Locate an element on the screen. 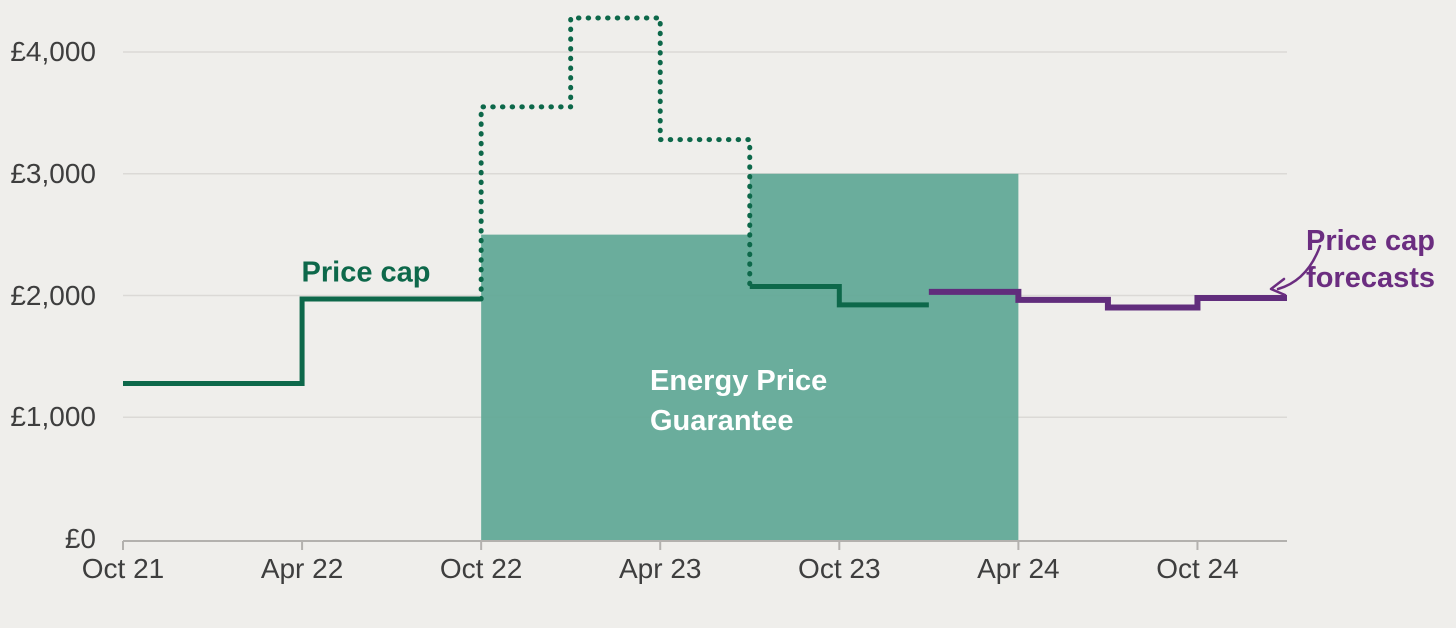 The image size is (1456, 628). price-cap-forecasts-label-line1: Price cap is located at coordinates (1370, 241).